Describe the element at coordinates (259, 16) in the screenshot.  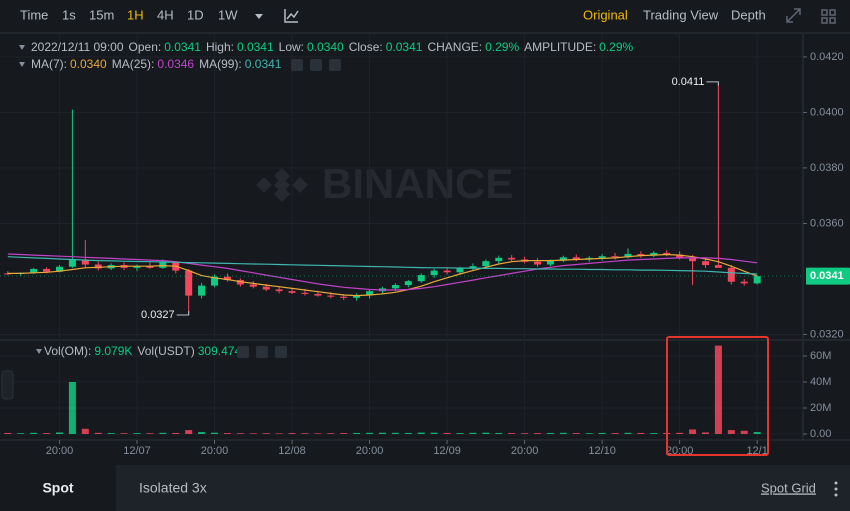
I see `more-intervals` at that location.